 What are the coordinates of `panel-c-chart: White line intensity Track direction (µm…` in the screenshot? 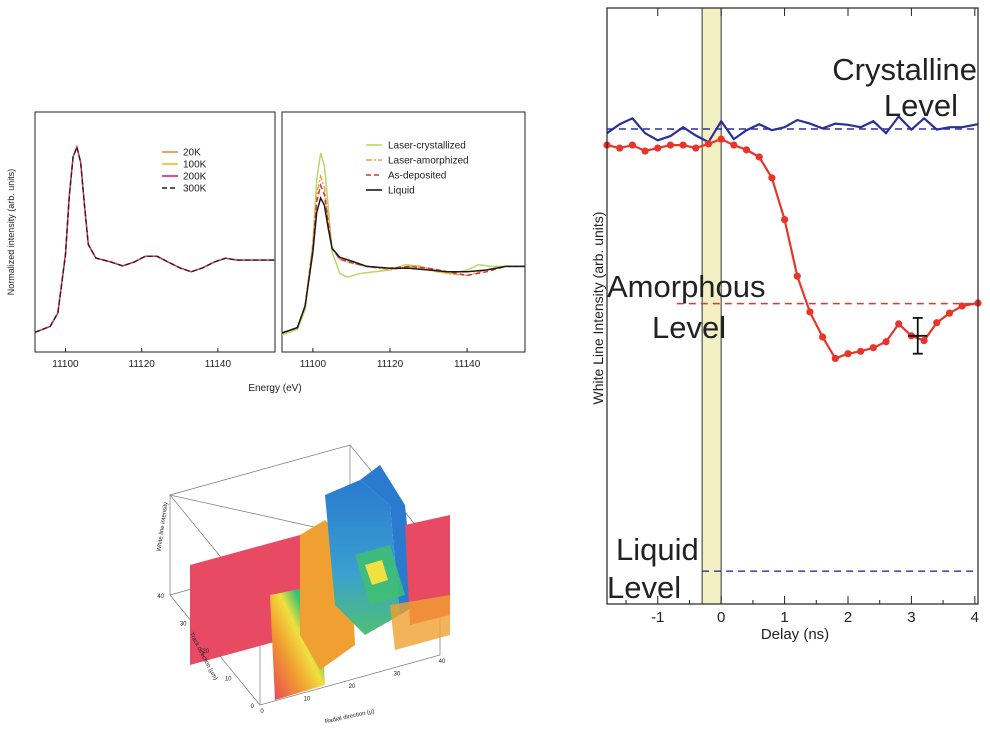 It's located at (303, 584).